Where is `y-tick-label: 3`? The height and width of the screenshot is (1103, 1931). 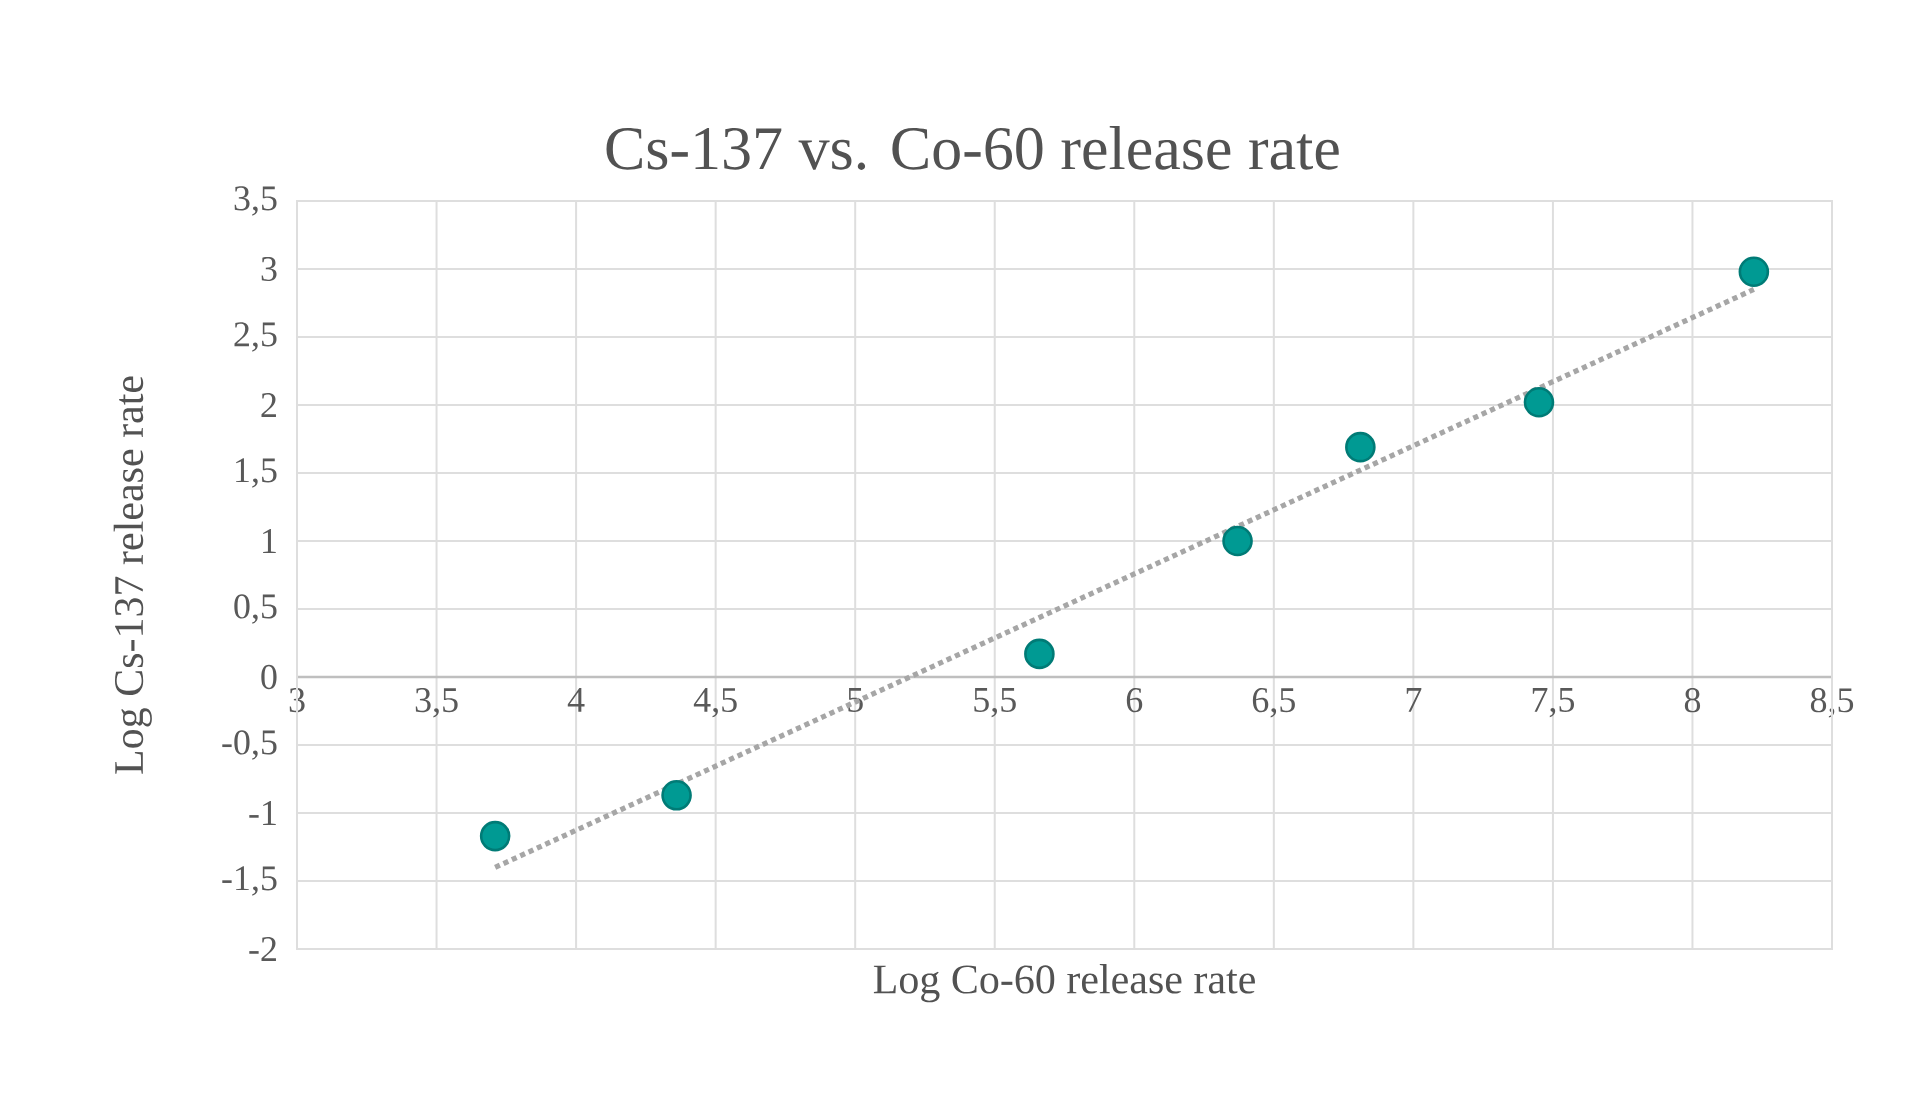 y-tick-label: 3 is located at coordinates (269, 269).